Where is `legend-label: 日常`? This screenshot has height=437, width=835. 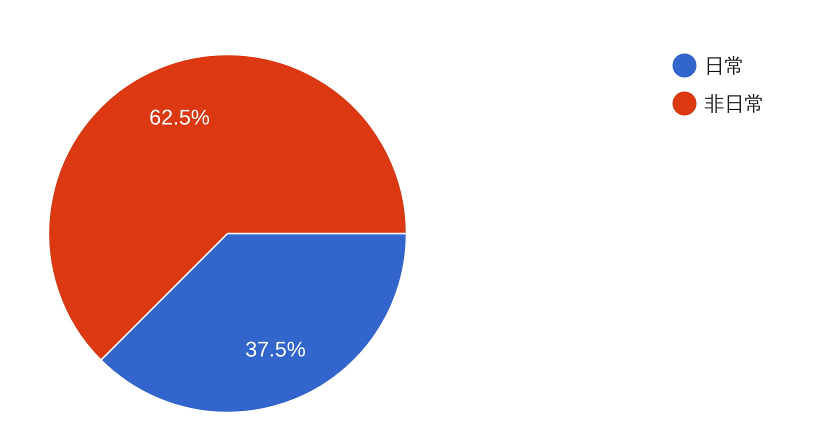
legend-label: 日常 is located at coordinates (724, 66).